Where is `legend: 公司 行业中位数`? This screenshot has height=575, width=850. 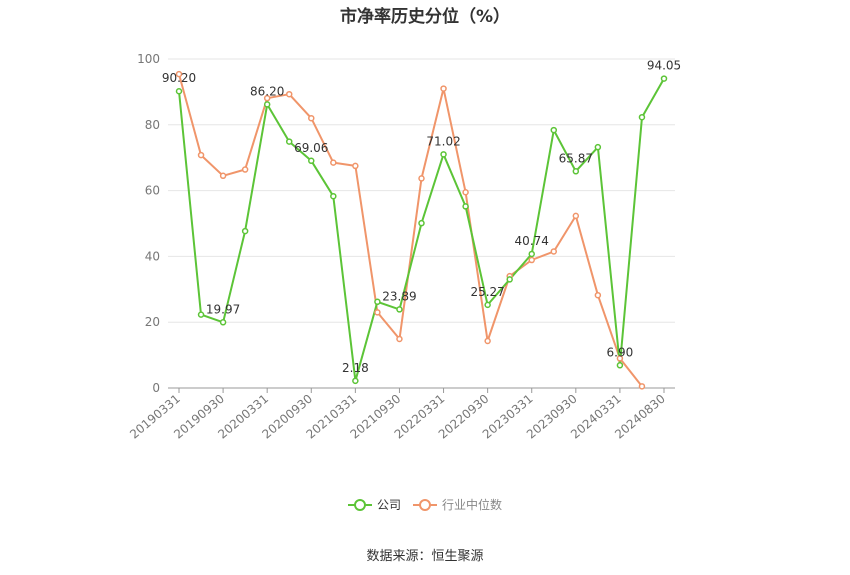
legend: 公司 行业中位数 is located at coordinates (425, 504).